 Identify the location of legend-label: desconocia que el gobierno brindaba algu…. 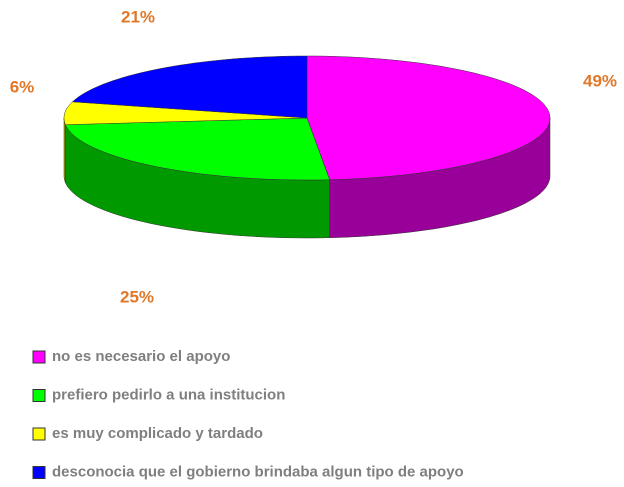
(258, 471).